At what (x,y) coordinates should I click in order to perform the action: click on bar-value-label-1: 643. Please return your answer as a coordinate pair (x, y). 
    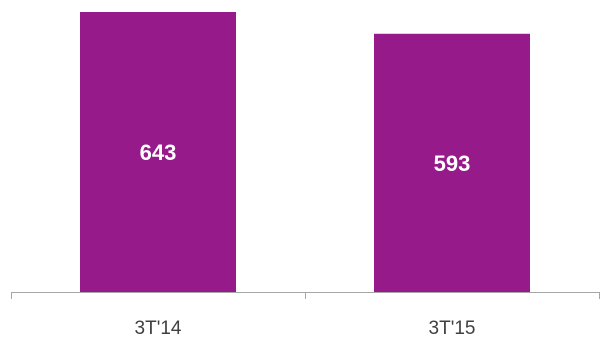
    Looking at the image, I should click on (158, 152).